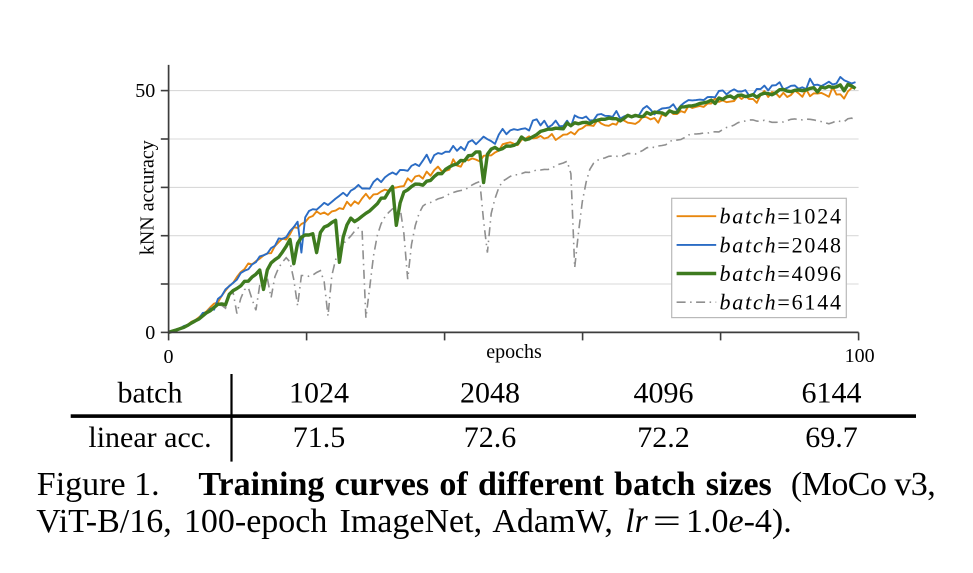 This screenshot has width=973, height=573. I want to click on svg-text:Training curves of different b: Training curves of different batch sizes, so click(484, 484).